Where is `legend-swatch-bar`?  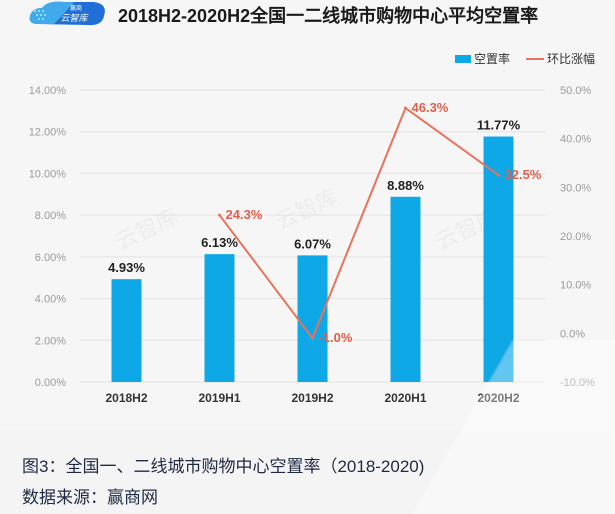 legend-swatch-bar is located at coordinates (462, 58).